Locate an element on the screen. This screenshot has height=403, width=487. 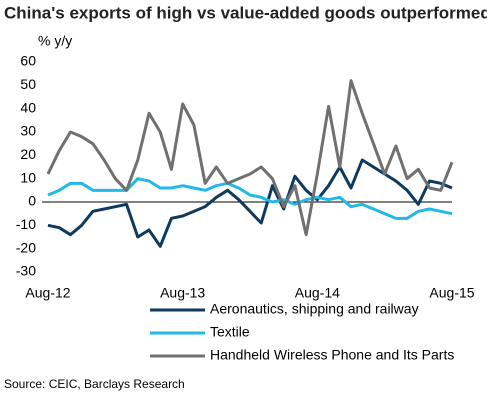
source: Source: CEIC, Barclays Research is located at coordinates (94, 384).